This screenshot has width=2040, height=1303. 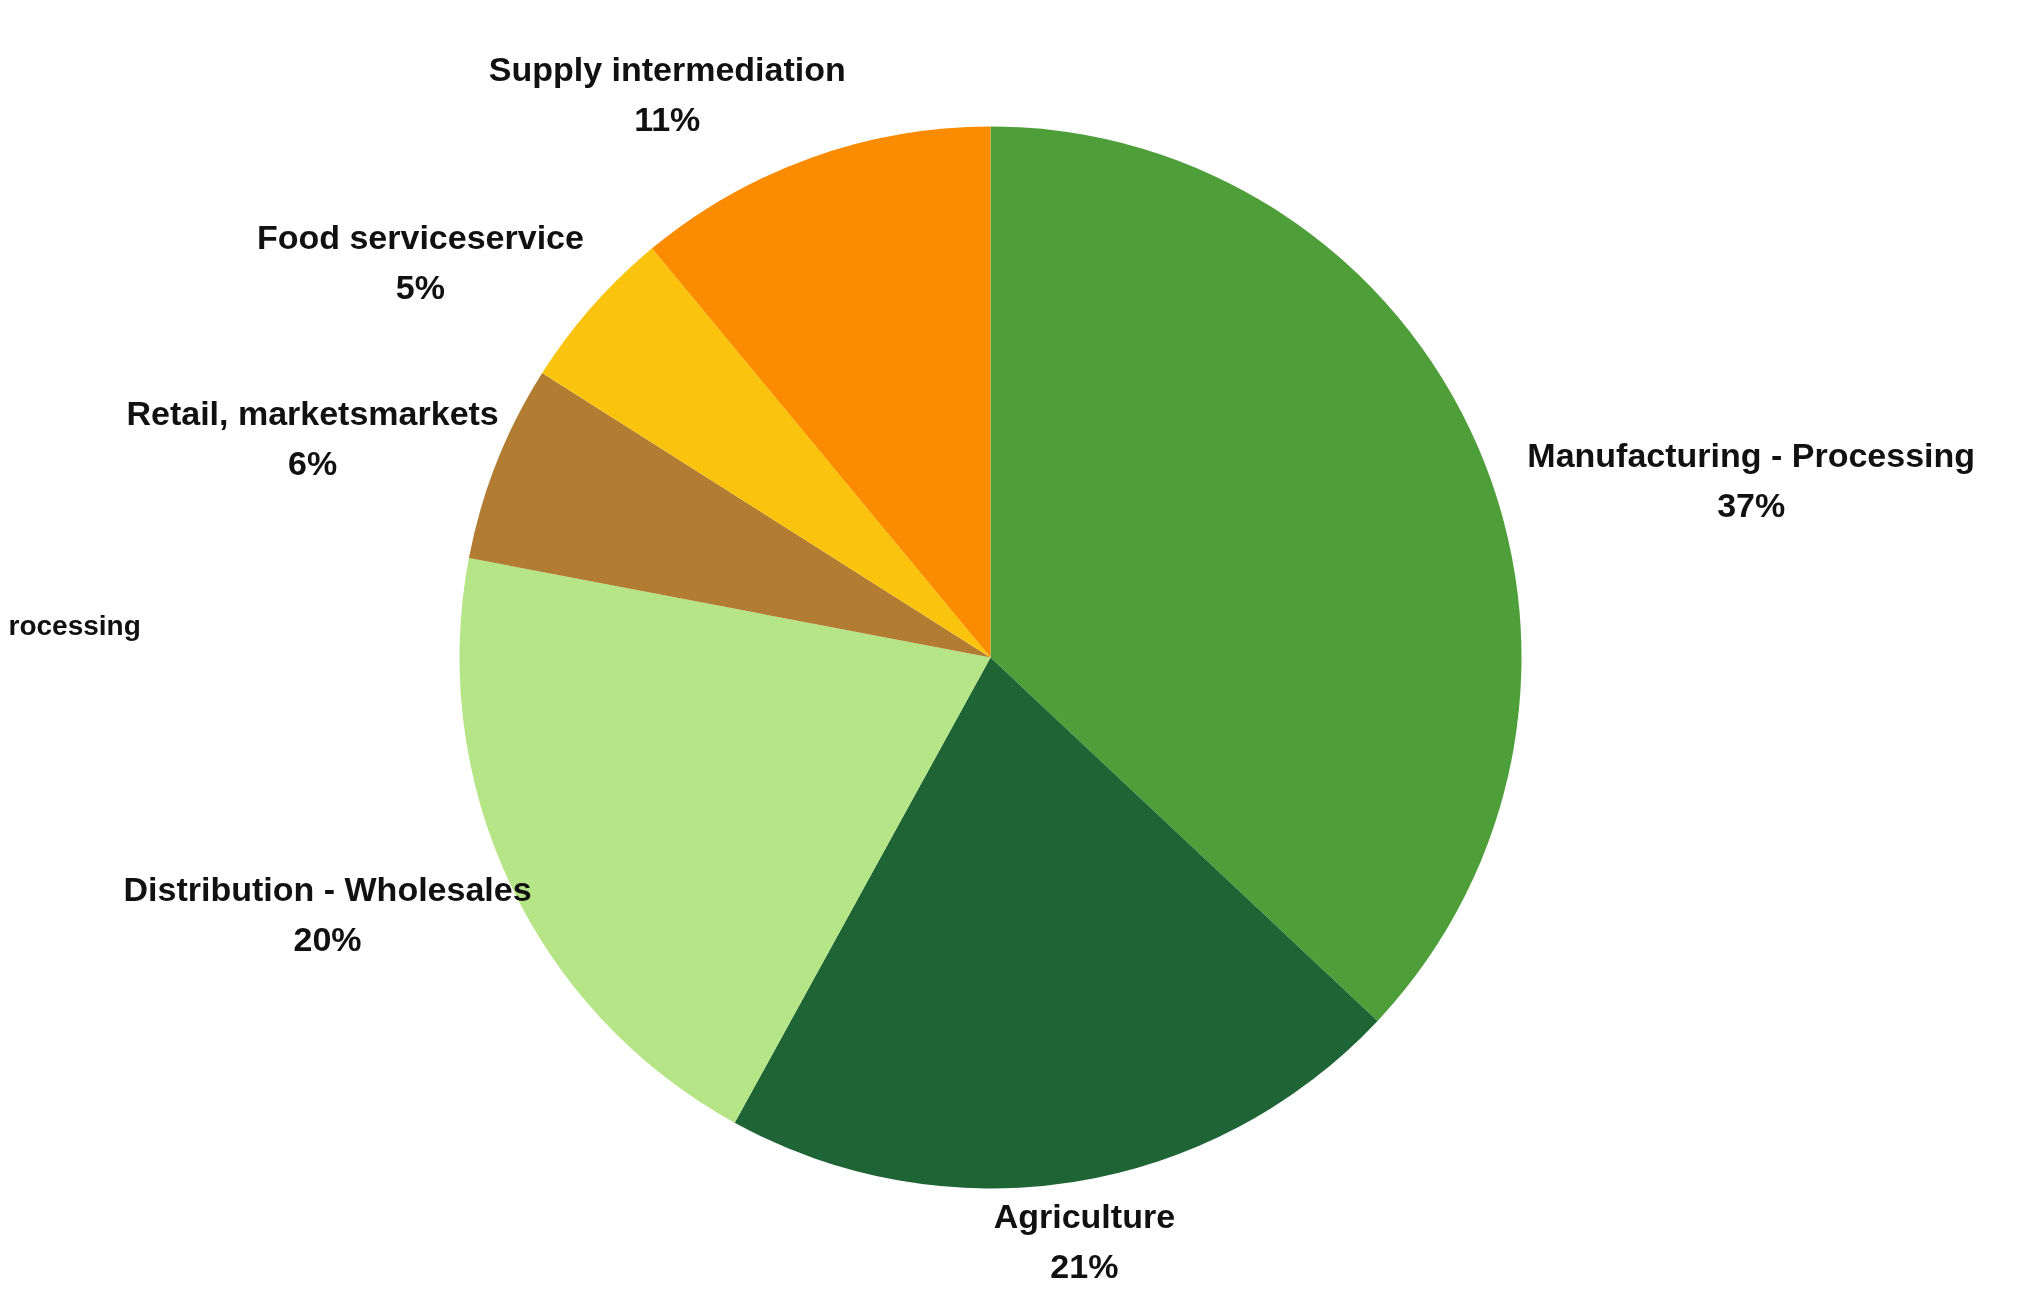 What do you see at coordinates (327, 938) in the screenshot?
I see `data-label: 20%` at bounding box center [327, 938].